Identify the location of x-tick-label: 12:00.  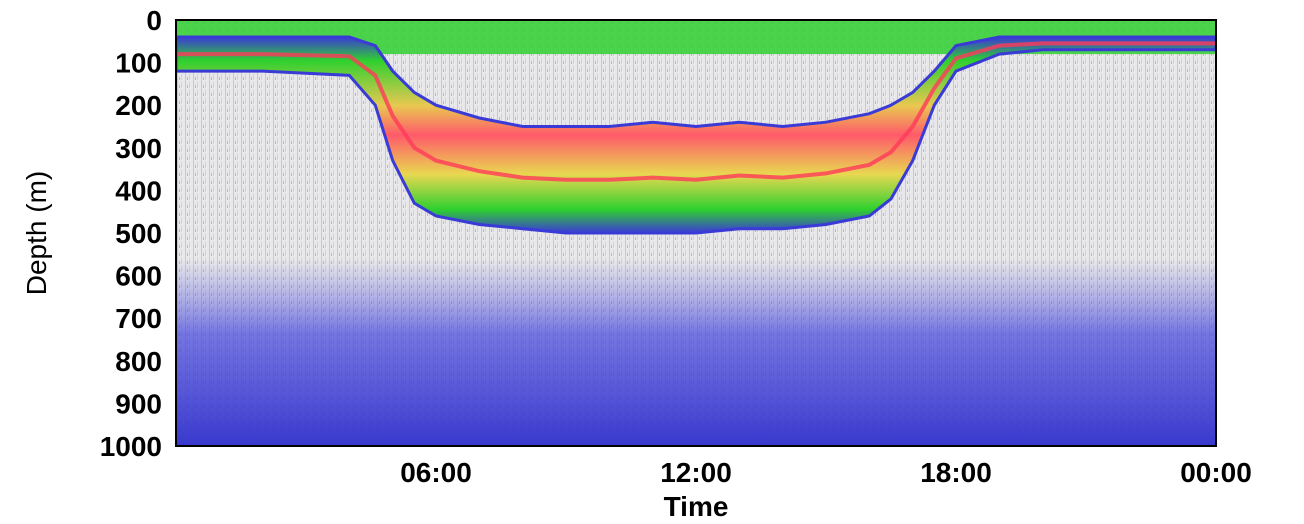
(696, 472).